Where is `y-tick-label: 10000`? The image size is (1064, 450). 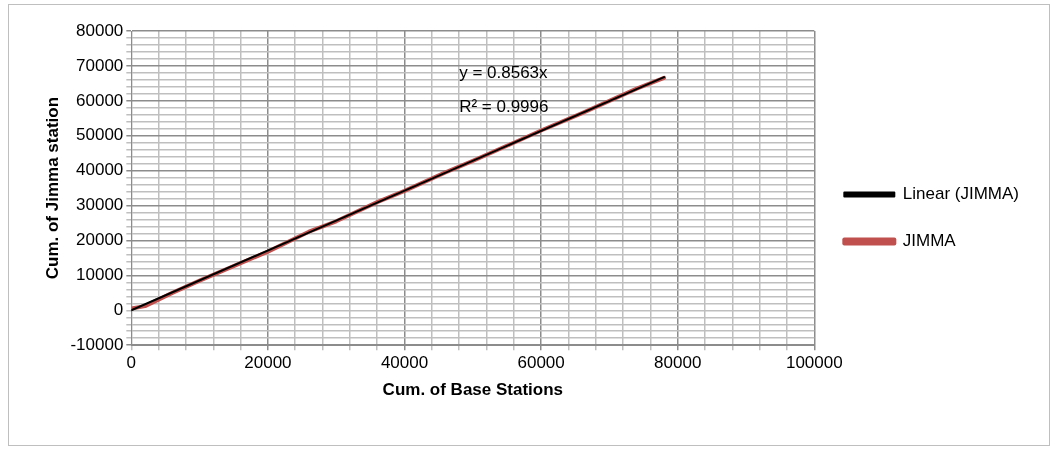
y-tick-label: 10000 is located at coordinates (100, 275).